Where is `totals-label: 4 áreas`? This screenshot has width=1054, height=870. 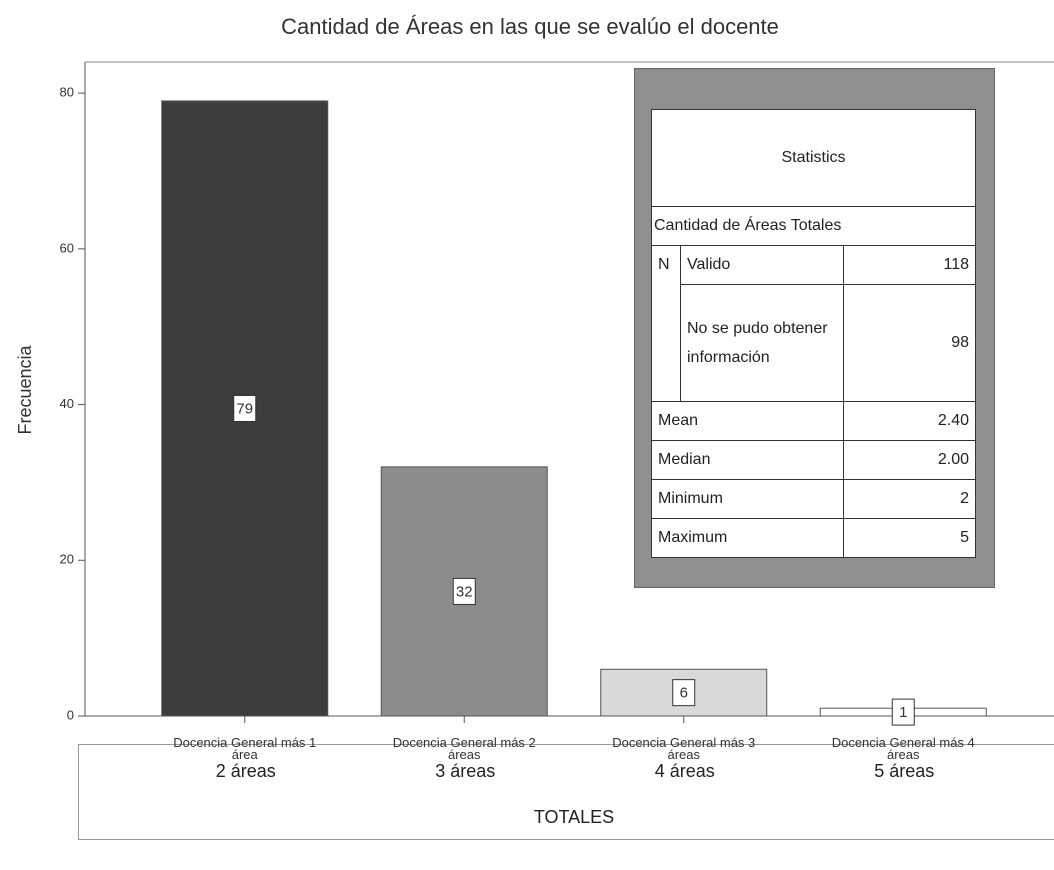 totals-label: 4 áreas is located at coordinates (684, 771).